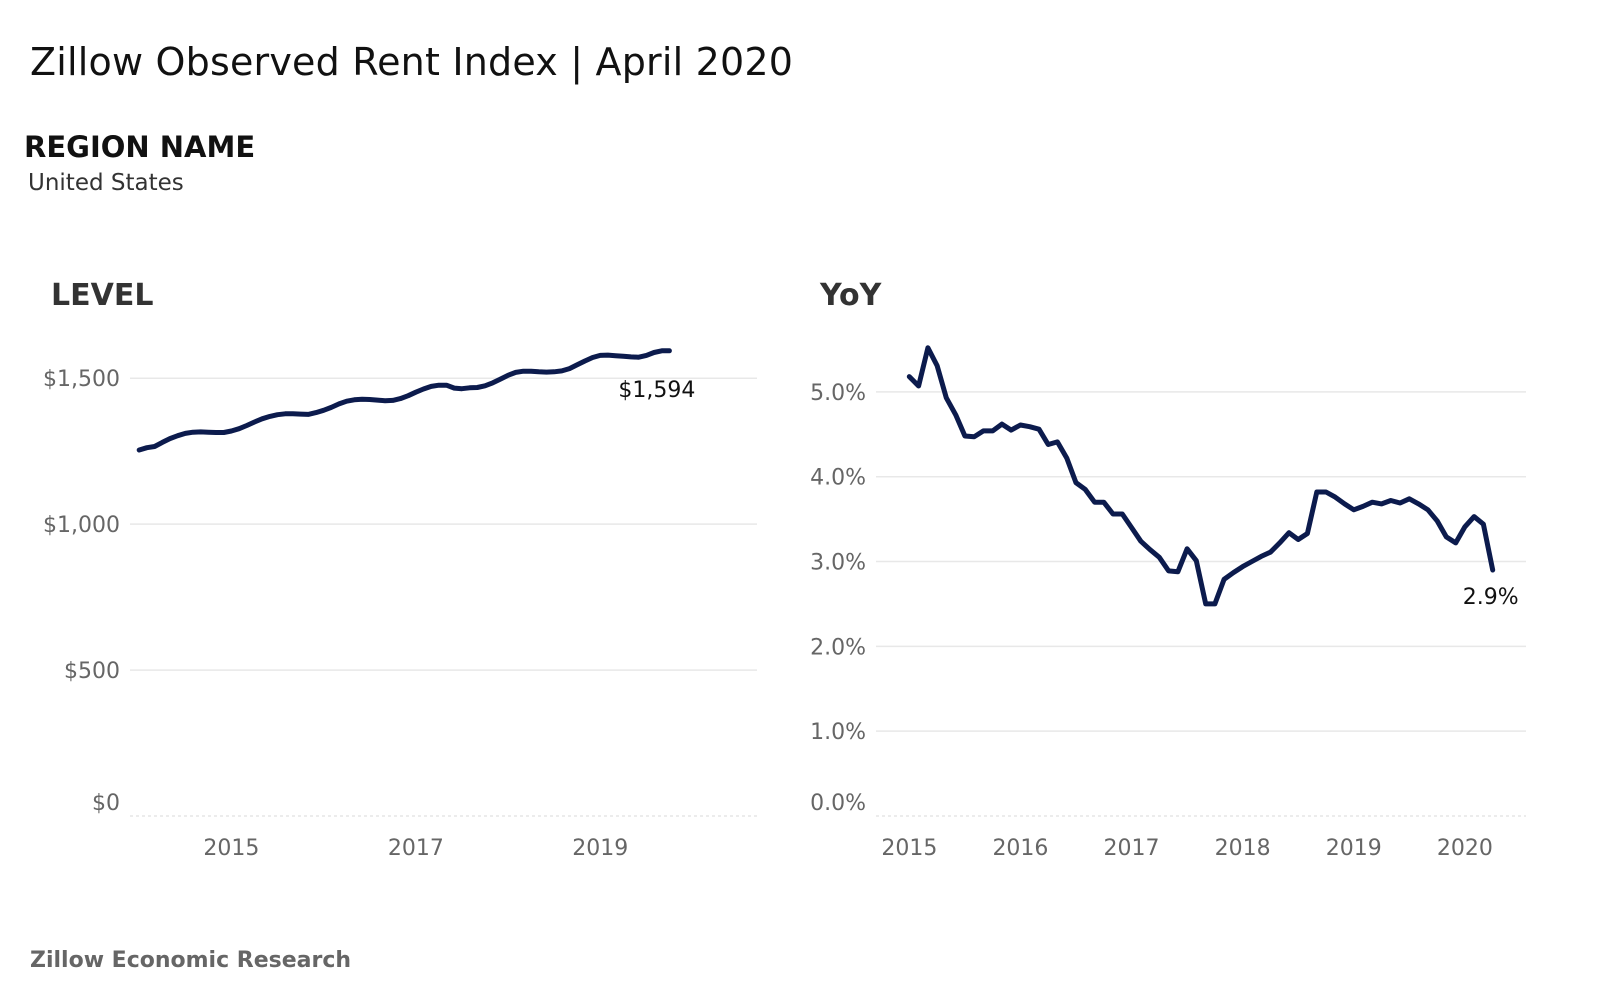 The width and height of the screenshot is (1598, 998). I want to click on page-title: Zillow Observed Rent Index | April 2020, so click(412, 62).